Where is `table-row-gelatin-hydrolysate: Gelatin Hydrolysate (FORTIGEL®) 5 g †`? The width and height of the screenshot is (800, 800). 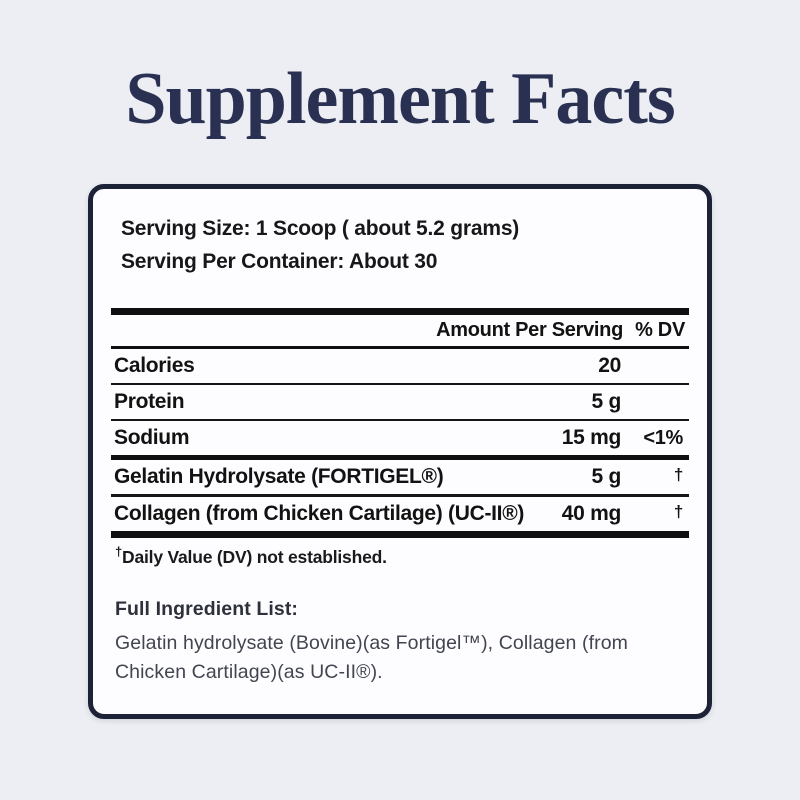 table-row-gelatin-hydrolysate: Gelatin Hydrolysate (FORTIGEL®) 5 g † is located at coordinates (400, 479).